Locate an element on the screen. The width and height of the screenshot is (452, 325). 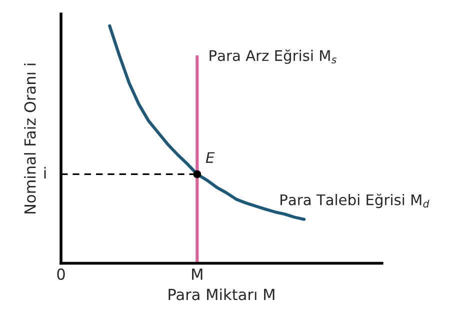
annotation: E is located at coordinates (210, 157).